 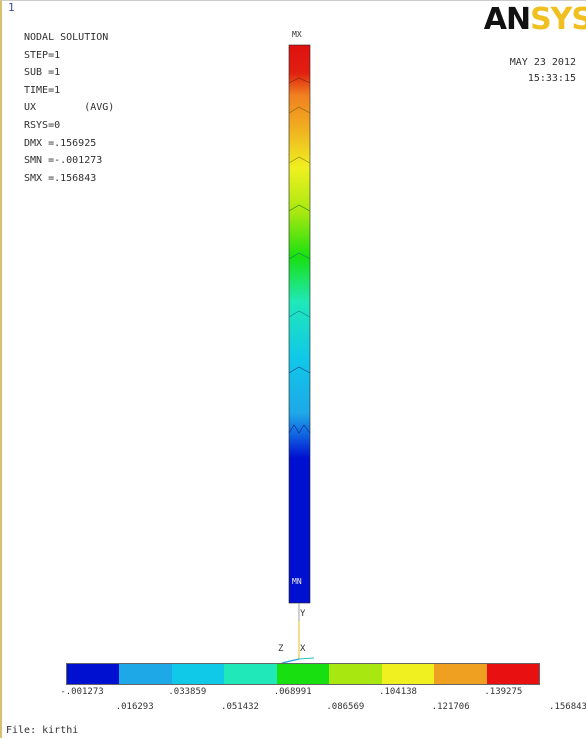 What do you see at coordinates (11, 7) in the screenshot?
I see `window-number: 1` at bounding box center [11, 7].